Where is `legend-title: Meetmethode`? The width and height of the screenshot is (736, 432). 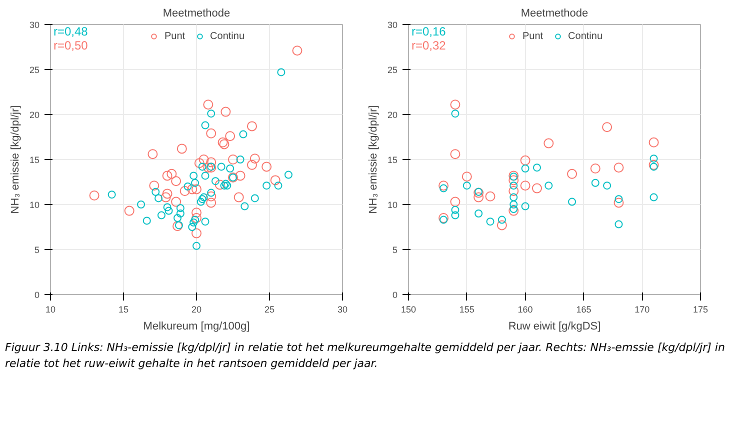 legend-title: Meetmethode is located at coordinates (554, 14).